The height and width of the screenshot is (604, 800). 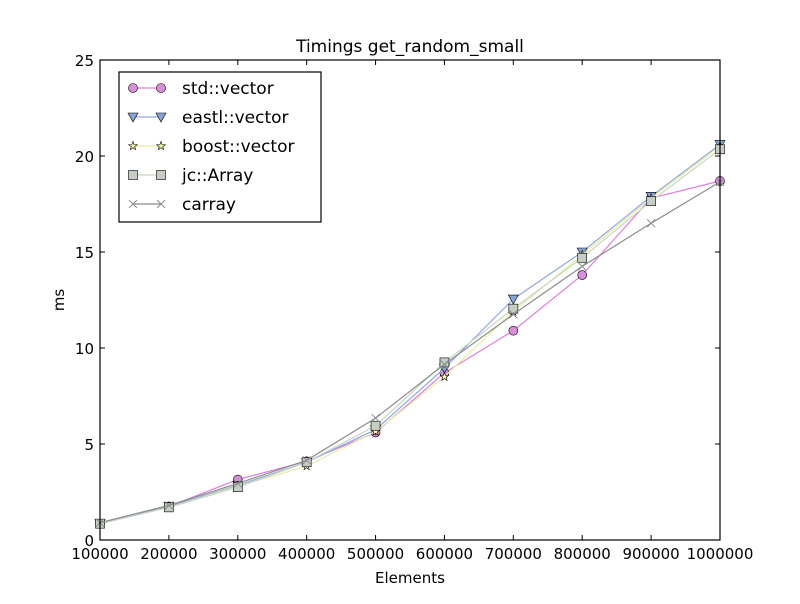 I want to click on x-tick-label: 300000, so click(x=237, y=554).